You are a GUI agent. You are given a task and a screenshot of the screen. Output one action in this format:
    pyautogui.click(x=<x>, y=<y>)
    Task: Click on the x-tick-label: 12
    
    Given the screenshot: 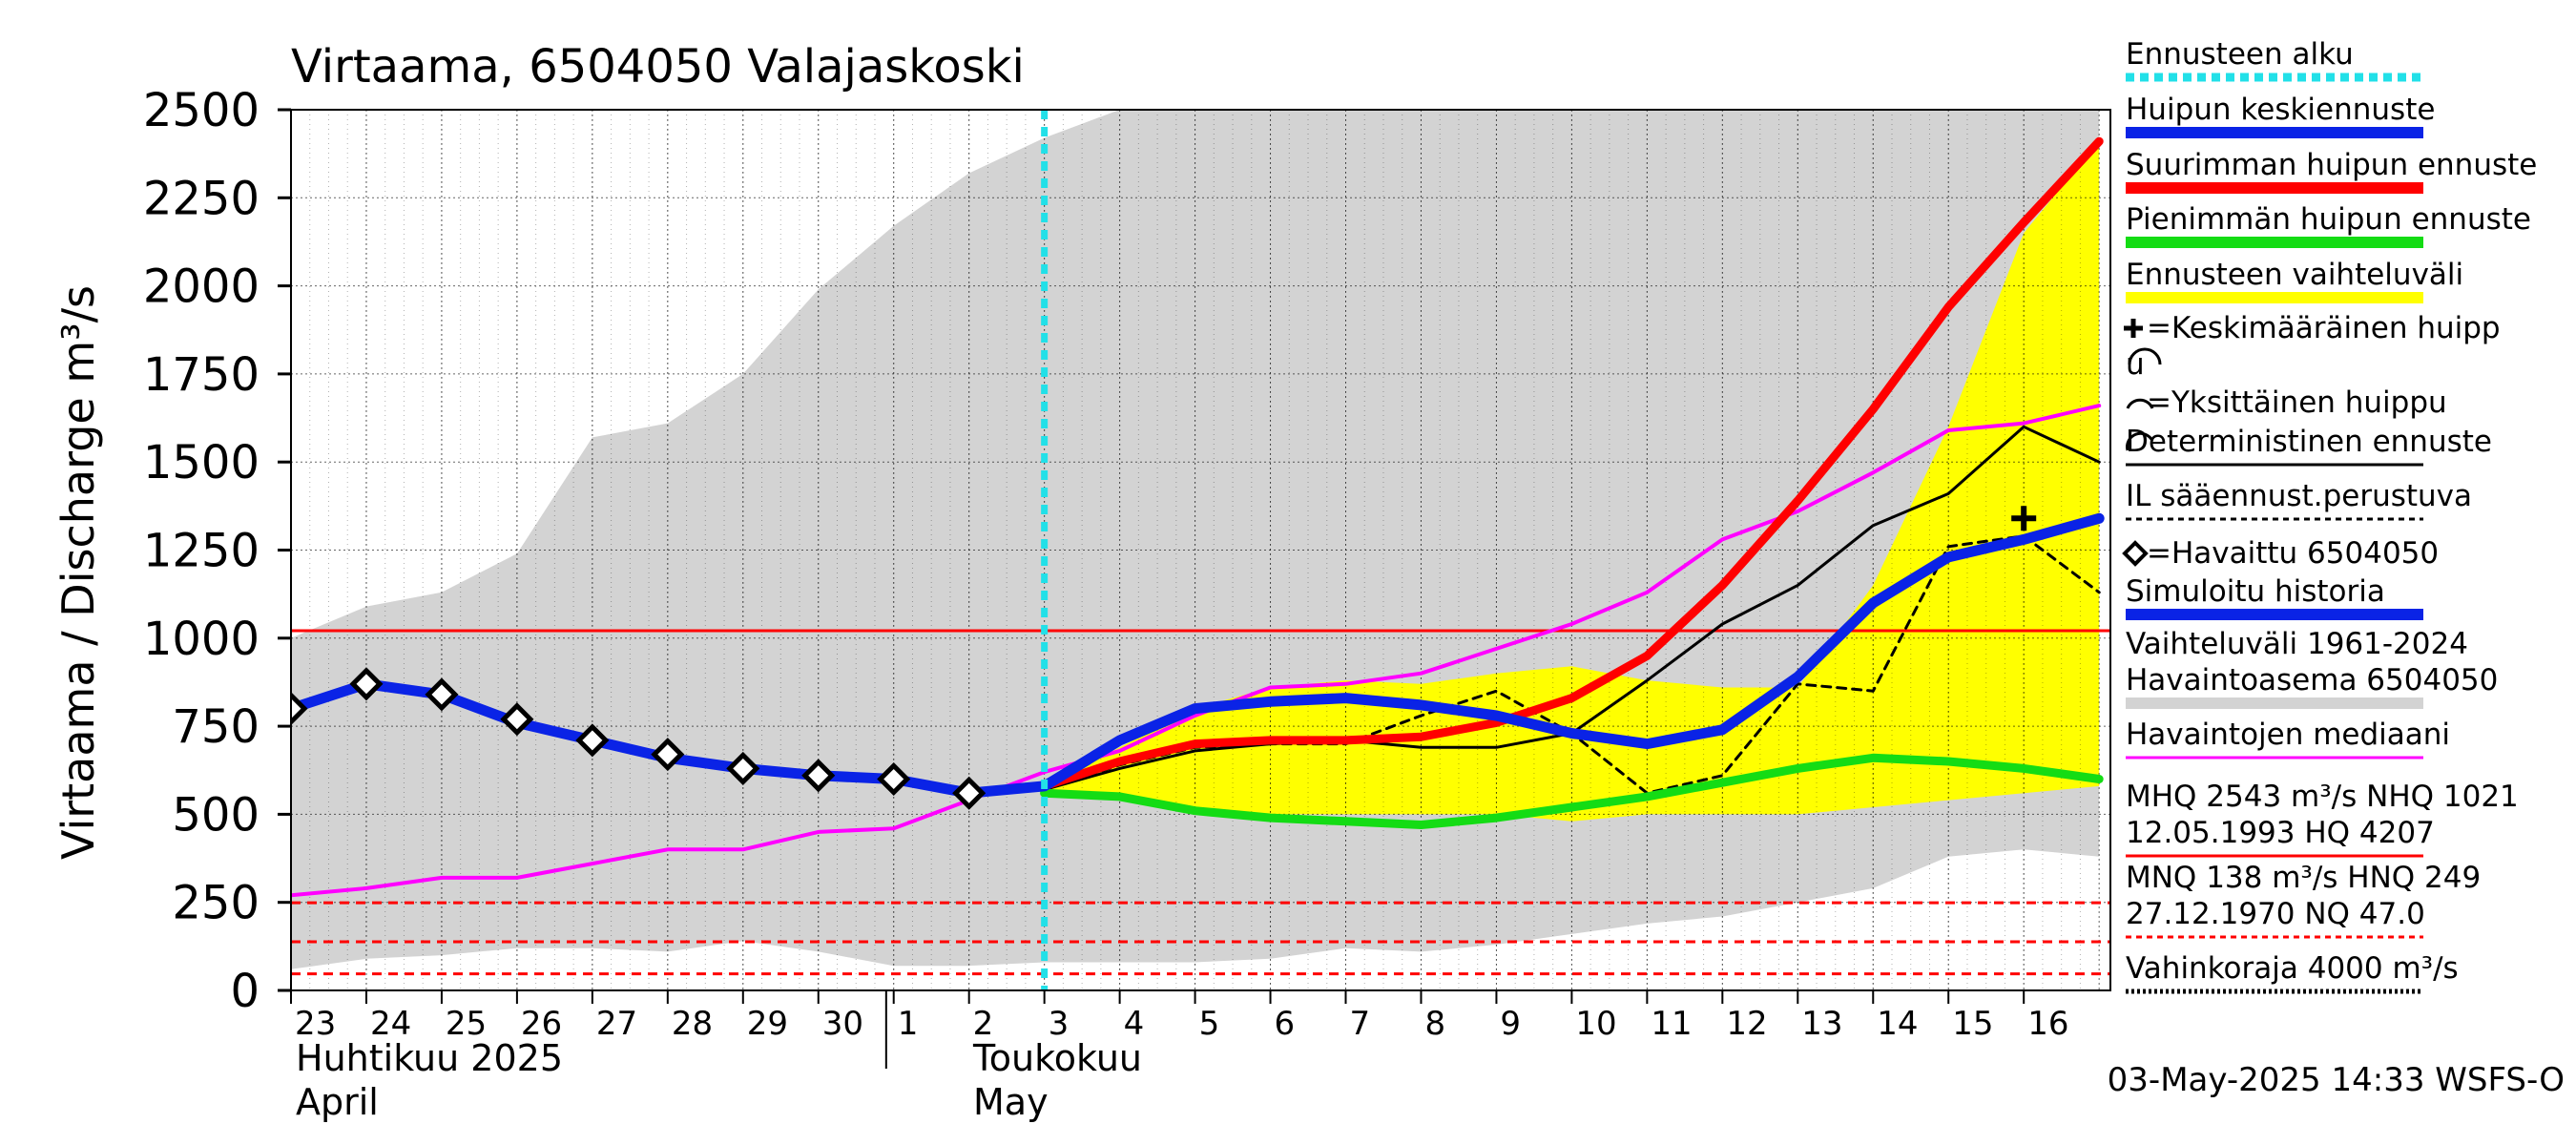 What is the action you would take?
    pyautogui.click(x=1746, y=1024)
    